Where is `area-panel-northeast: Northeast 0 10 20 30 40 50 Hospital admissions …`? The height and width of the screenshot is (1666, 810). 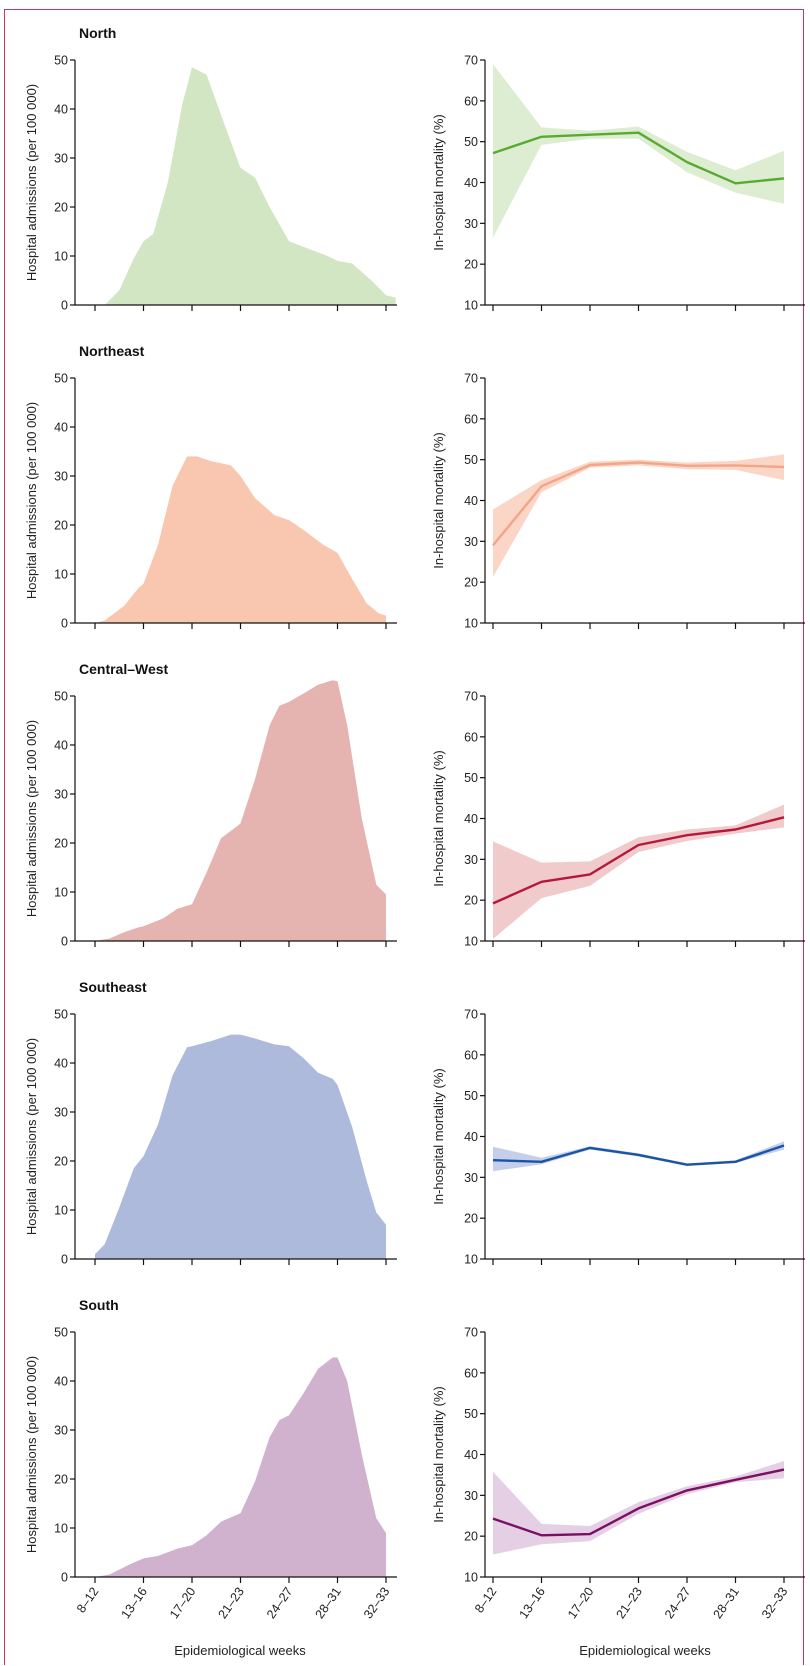 area-panel-northeast: Northeast 0 10 20 30 40 50 Hospital admissions … is located at coordinates (210, 487).